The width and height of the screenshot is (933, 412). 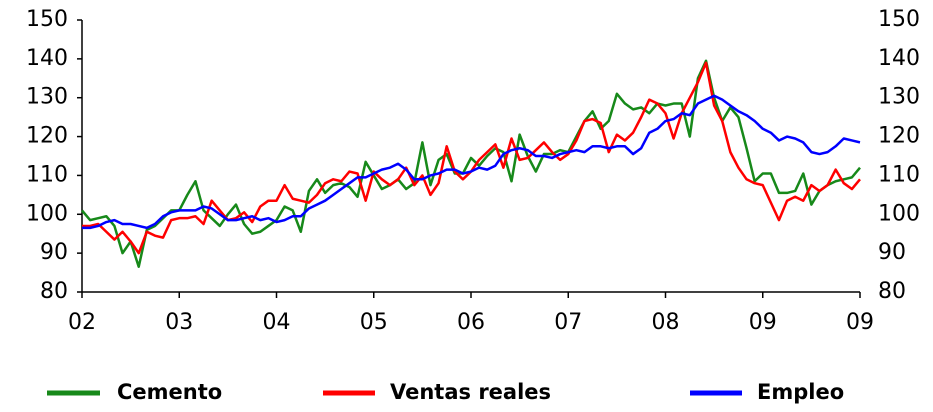 I want to click on legend: Cemento Ventas reales Empleo, so click(x=445, y=392).